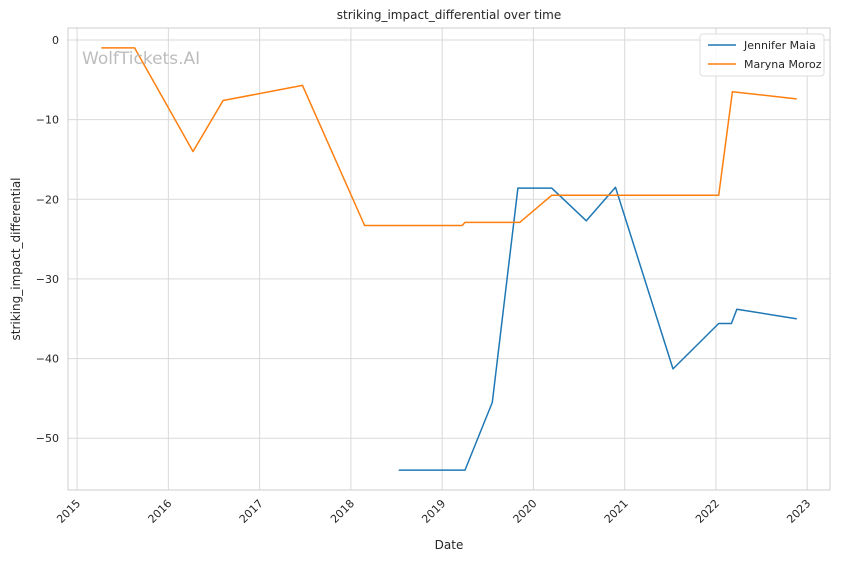 The image size is (850, 561). What do you see at coordinates (55, 40) in the screenshot?
I see `y-tick-label: 0` at bounding box center [55, 40].